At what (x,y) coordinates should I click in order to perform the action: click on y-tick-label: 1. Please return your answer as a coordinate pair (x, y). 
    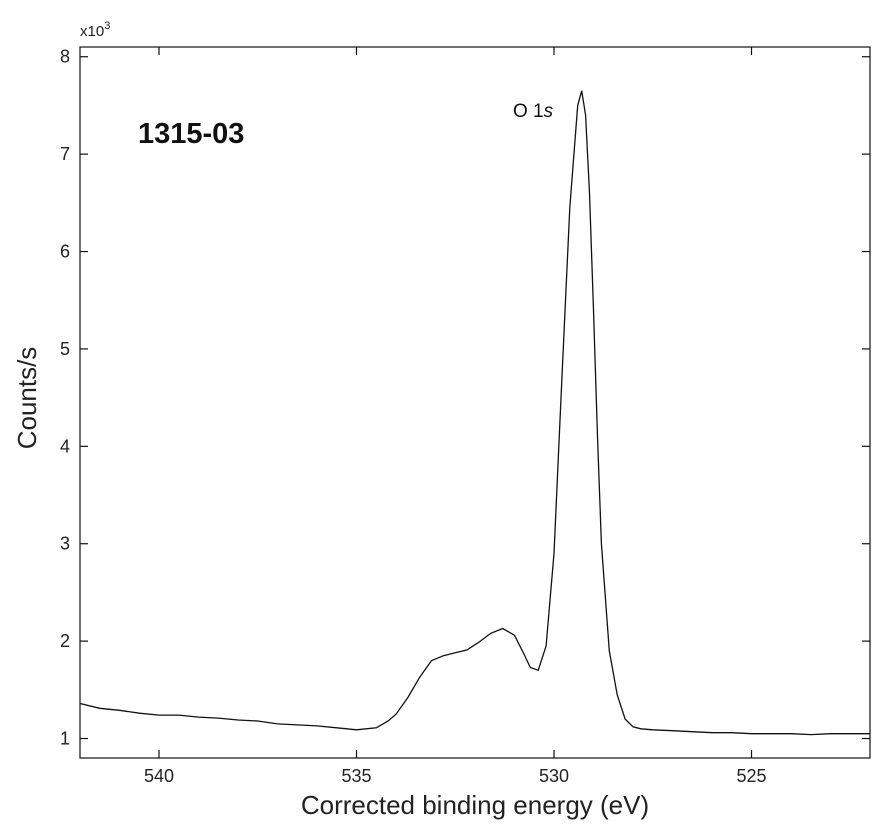
    Looking at the image, I should click on (65, 739).